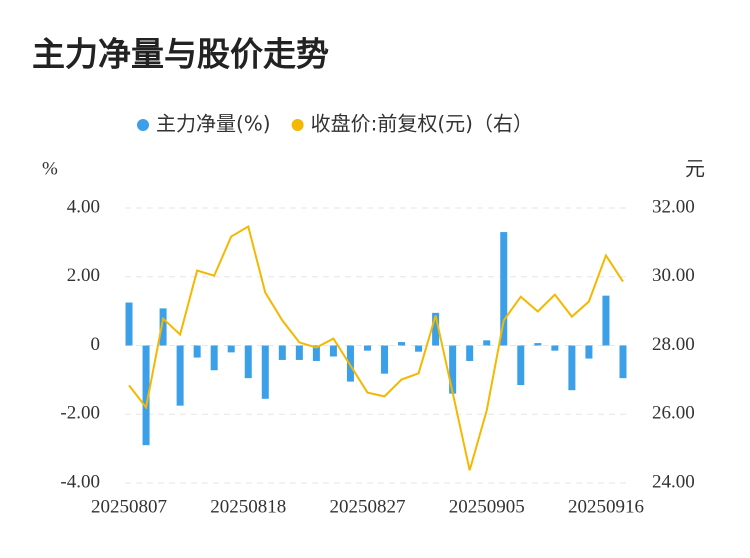  I want to click on legend-label: 主力净量(%), so click(213, 124).